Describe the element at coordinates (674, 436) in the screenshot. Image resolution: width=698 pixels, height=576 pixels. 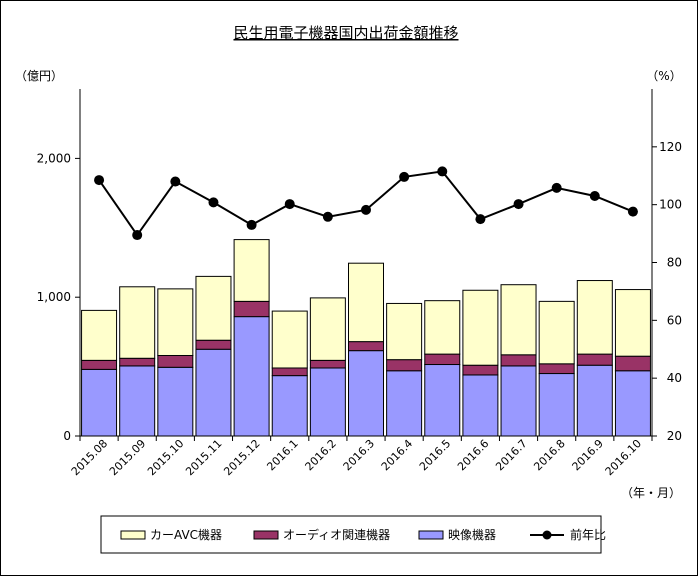
I see `y-right-tick-label: 20` at that location.